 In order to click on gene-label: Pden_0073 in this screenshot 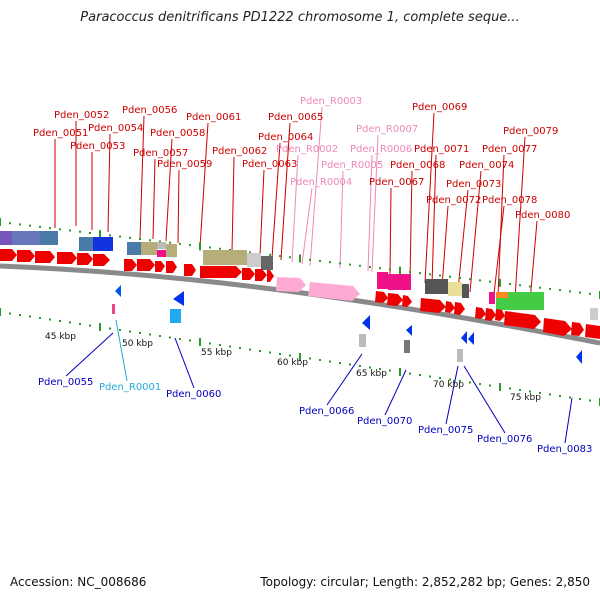, I will do `click(473, 184)`.